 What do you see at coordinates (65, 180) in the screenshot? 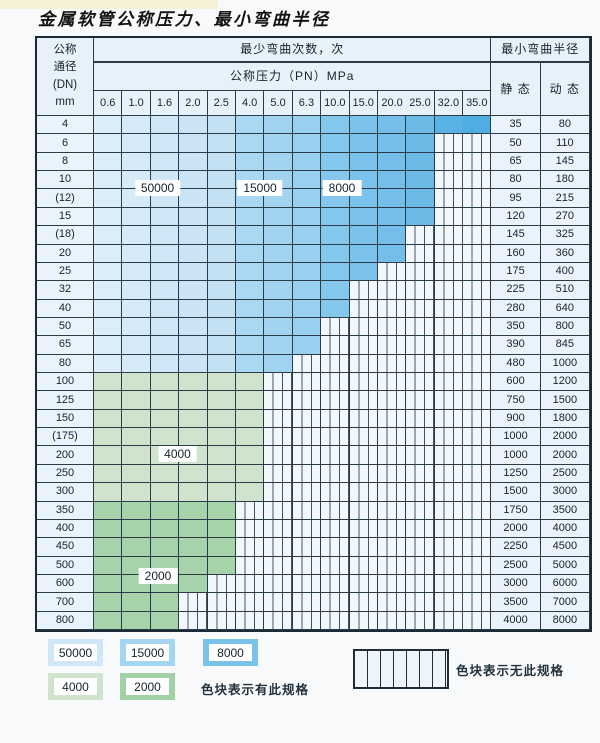
I see `dn-cell: 10` at bounding box center [65, 180].